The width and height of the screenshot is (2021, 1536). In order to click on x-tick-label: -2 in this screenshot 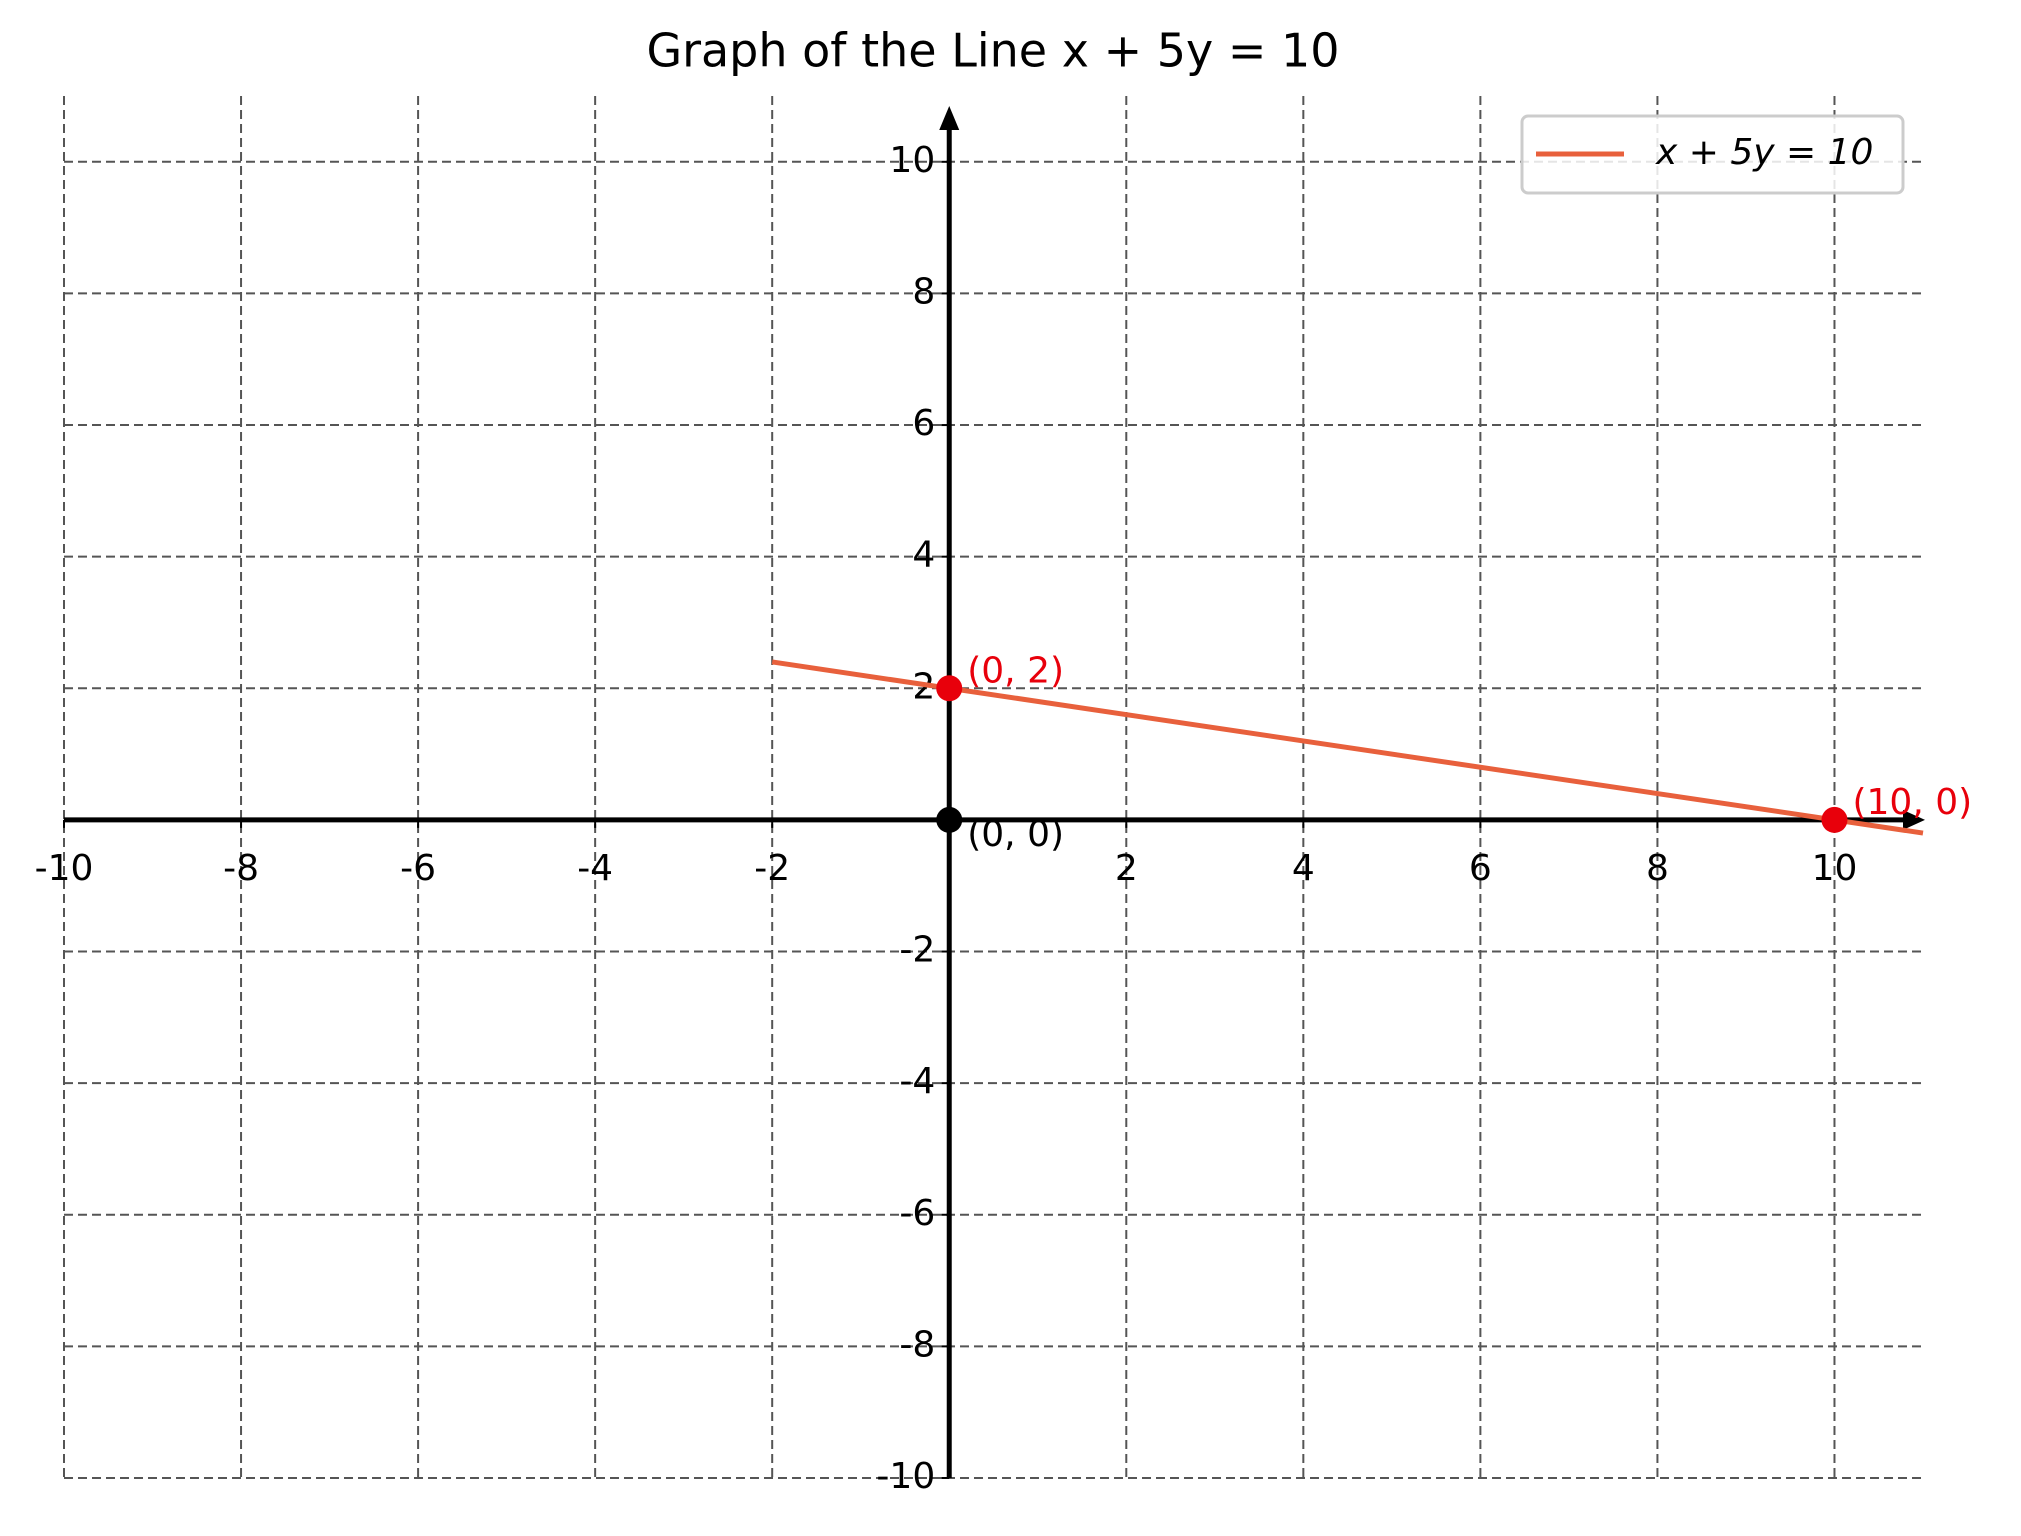, I will do `click(772, 868)`.